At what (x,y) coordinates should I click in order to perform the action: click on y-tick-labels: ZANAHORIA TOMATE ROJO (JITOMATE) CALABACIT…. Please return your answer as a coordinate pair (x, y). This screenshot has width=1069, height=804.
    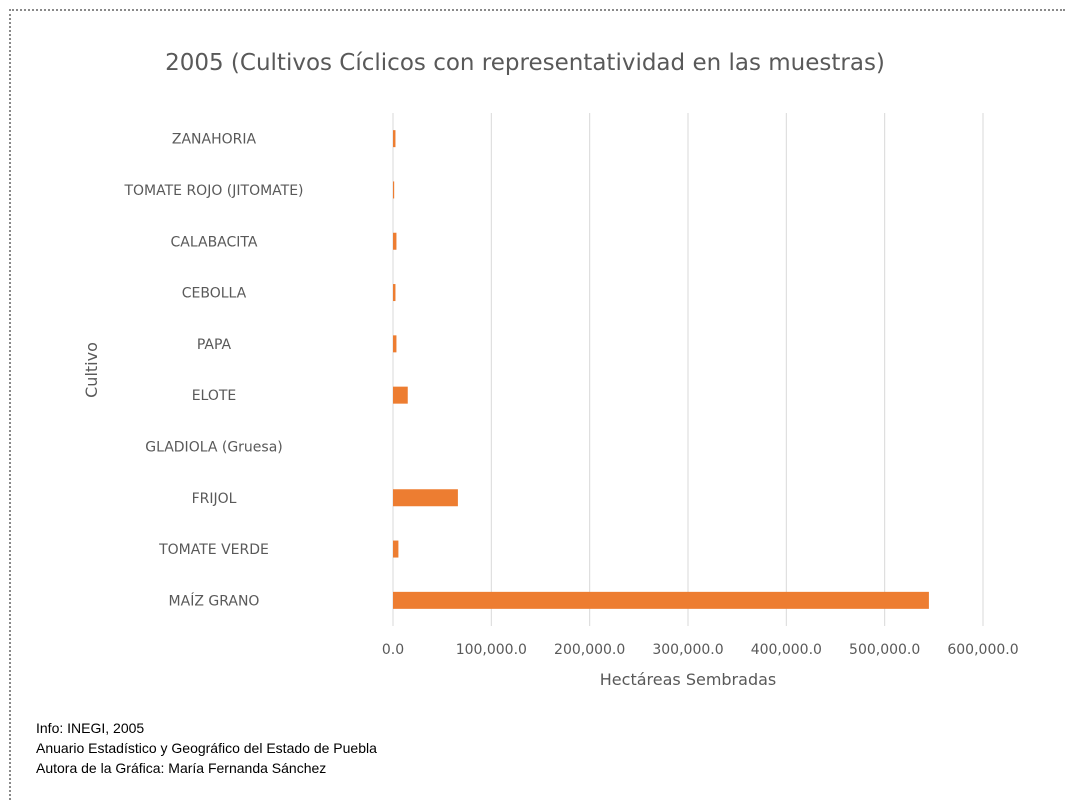
    Looking at the image, I should click on (213, 371).